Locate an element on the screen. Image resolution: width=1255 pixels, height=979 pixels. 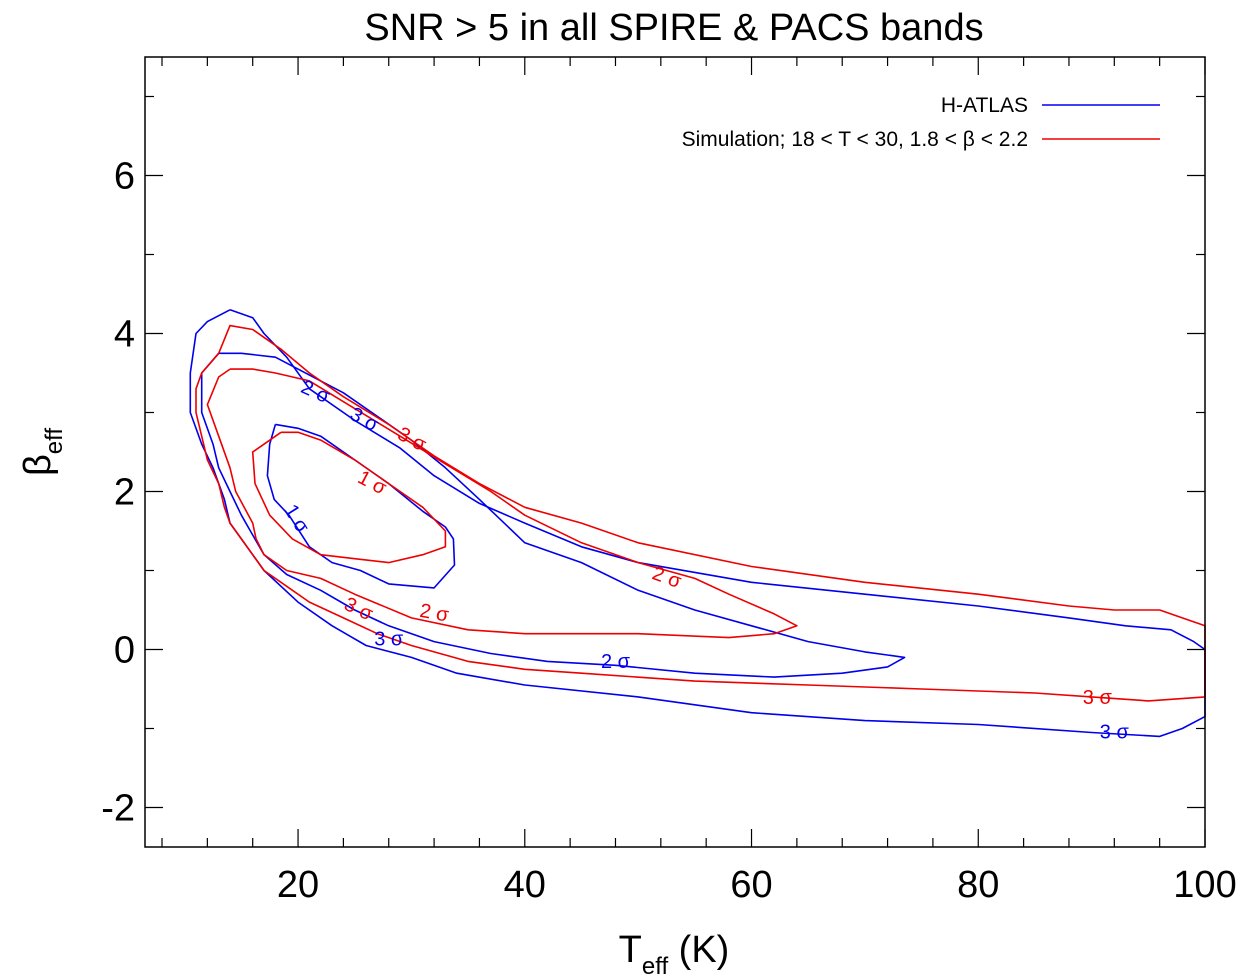
y-axis-label: βeff is located at coordinates (42, 452).